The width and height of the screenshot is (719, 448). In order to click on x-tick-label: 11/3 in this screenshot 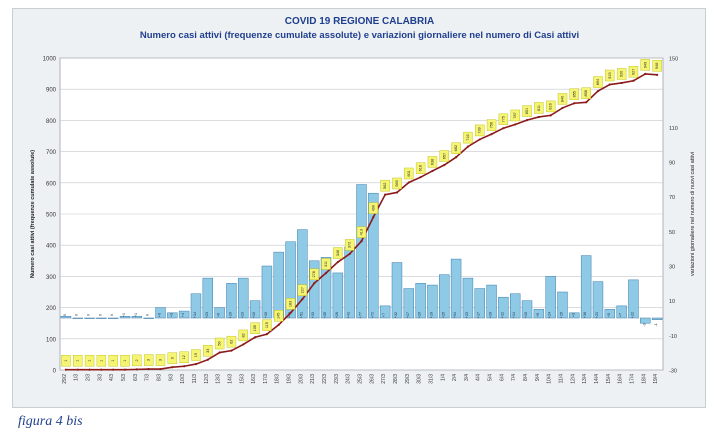, I will do `click(195, 379)`.